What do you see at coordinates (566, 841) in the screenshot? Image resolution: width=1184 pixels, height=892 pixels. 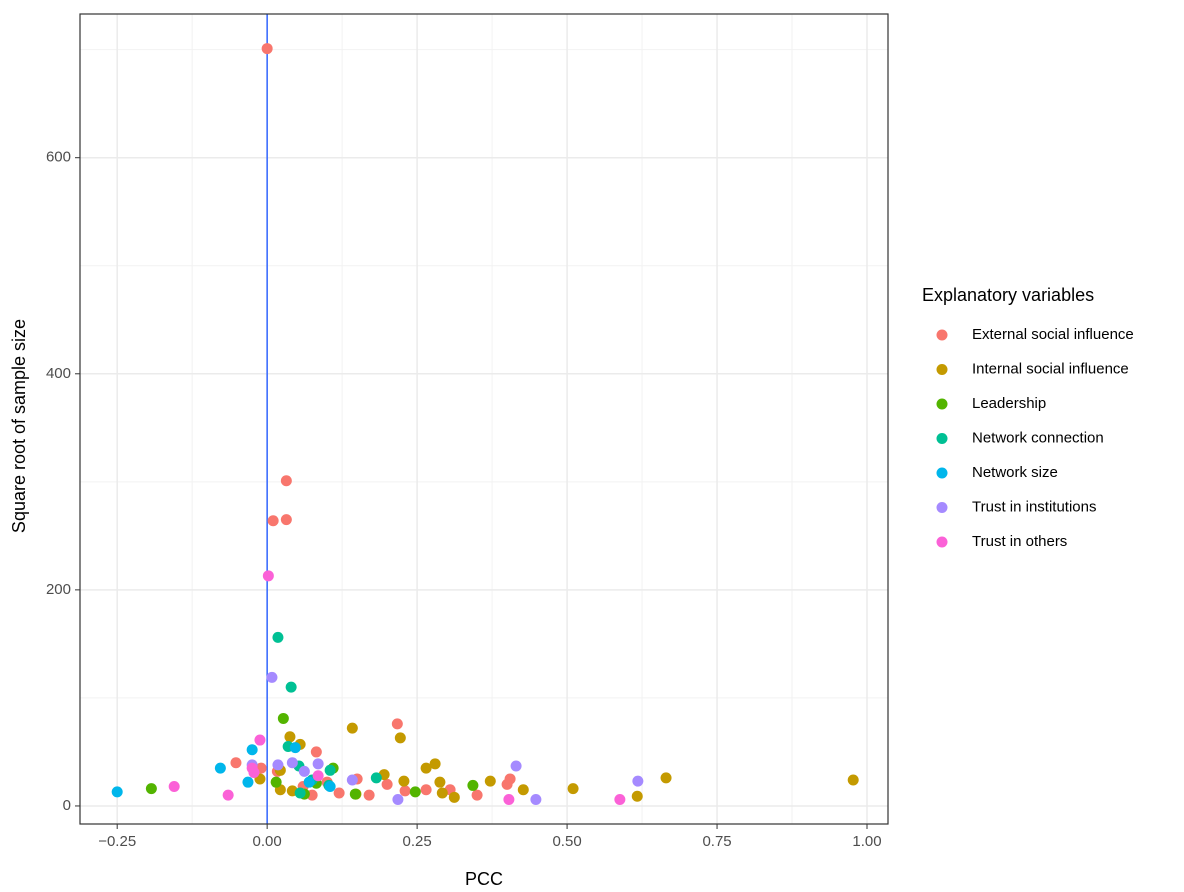 I see `x-tick-label: 0.50` at bounding box center [566, 841].